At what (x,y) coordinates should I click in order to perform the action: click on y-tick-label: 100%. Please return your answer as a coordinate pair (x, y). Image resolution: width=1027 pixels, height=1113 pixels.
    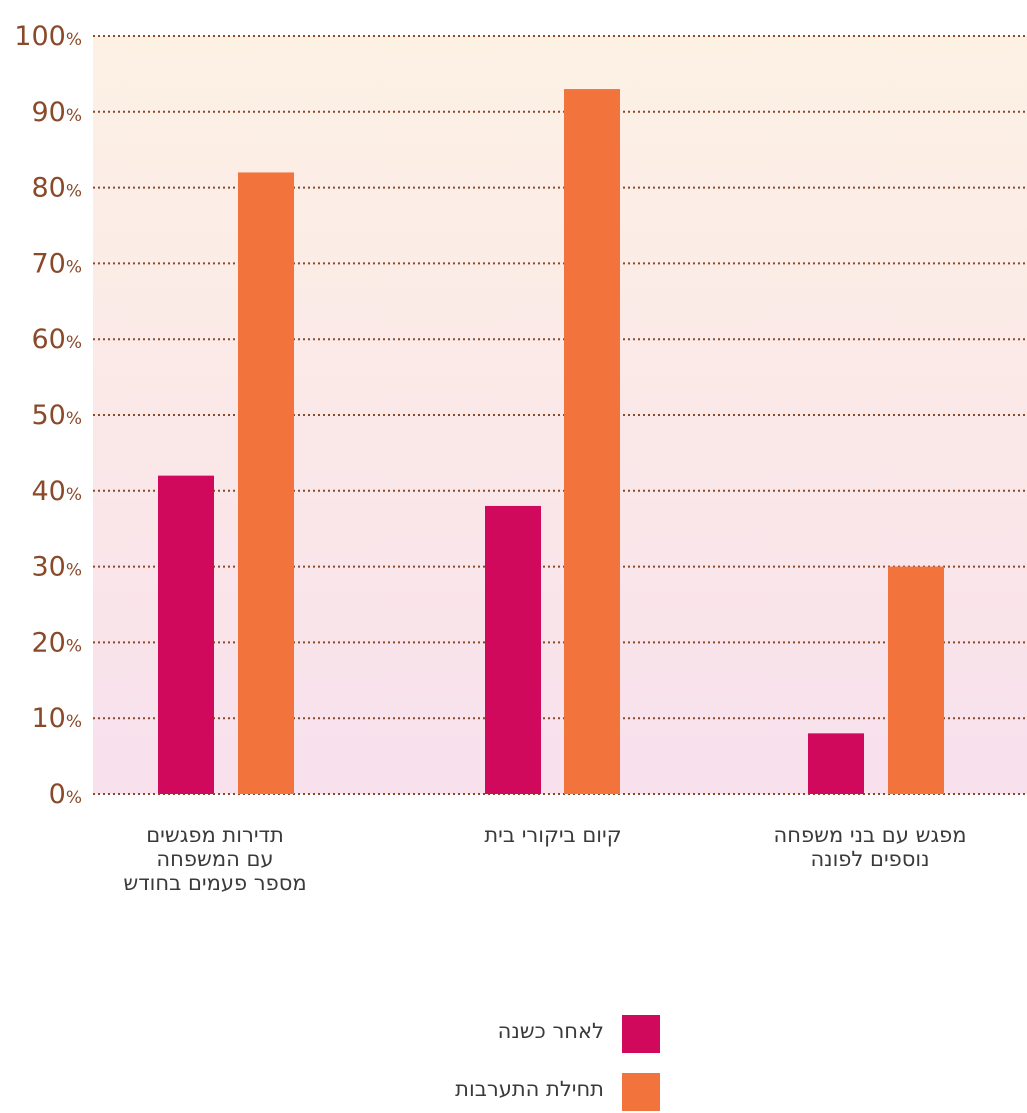
    Looking at the image, I should click on (48, 36).